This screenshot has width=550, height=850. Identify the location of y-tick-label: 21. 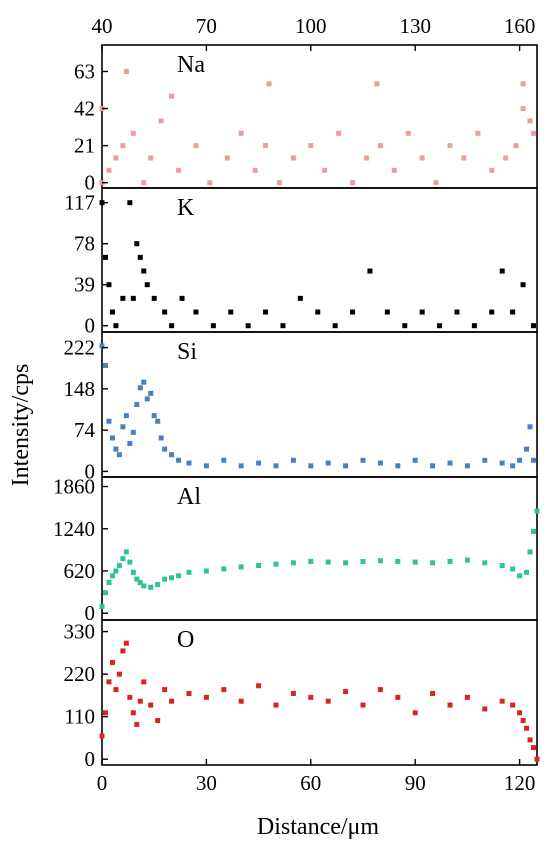
(84, 146).